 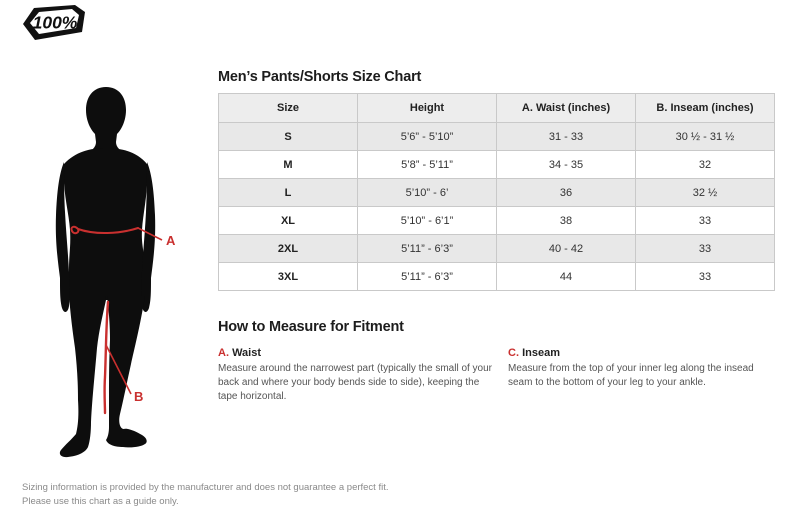 What do you see at coordinates (104, 230) in the screenshot?
I see `waist-tape-line` at bounding box center [104, 230].